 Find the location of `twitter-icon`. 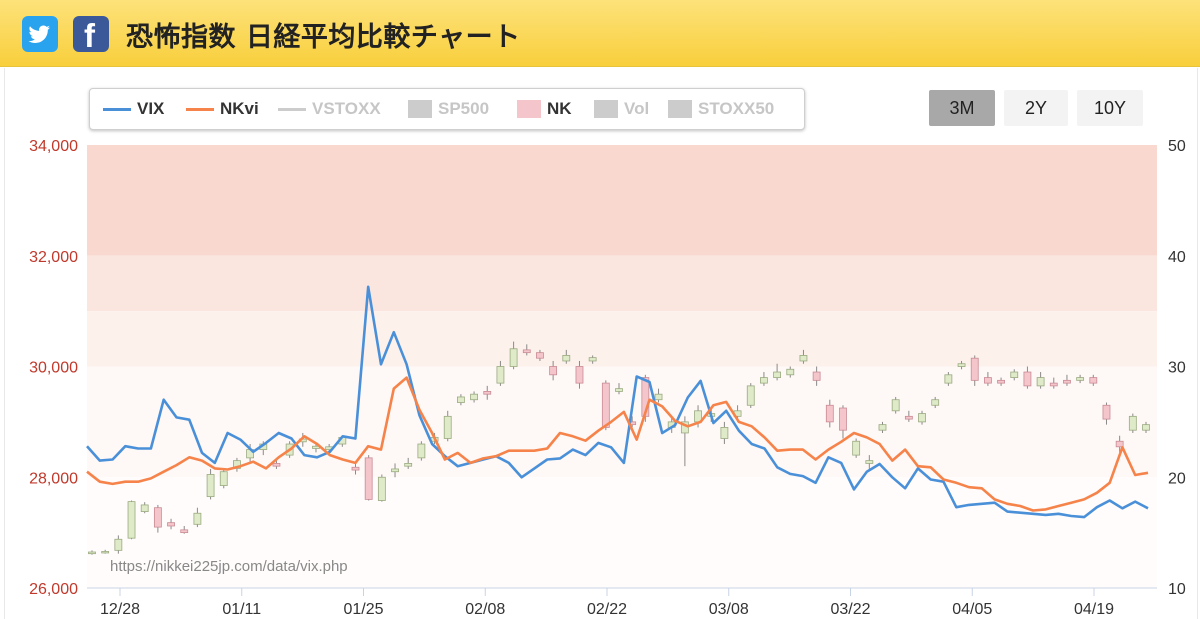

twitter-icon is located at coordinates (39, 34).